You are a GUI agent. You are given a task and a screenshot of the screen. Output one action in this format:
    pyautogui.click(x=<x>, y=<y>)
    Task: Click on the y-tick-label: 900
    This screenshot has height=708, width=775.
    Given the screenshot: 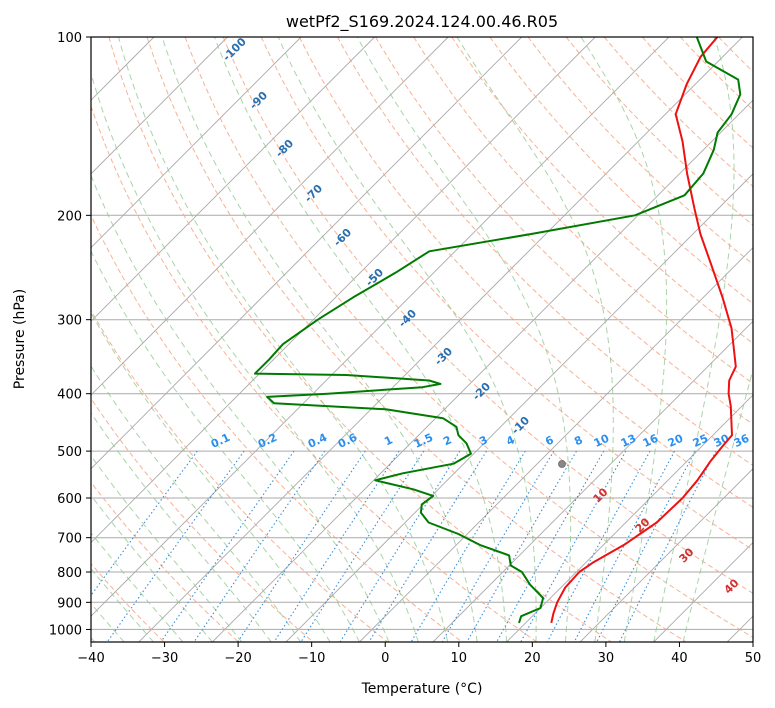 What is the action you would take?
    pyautogui.click(x=69, y=603)
    